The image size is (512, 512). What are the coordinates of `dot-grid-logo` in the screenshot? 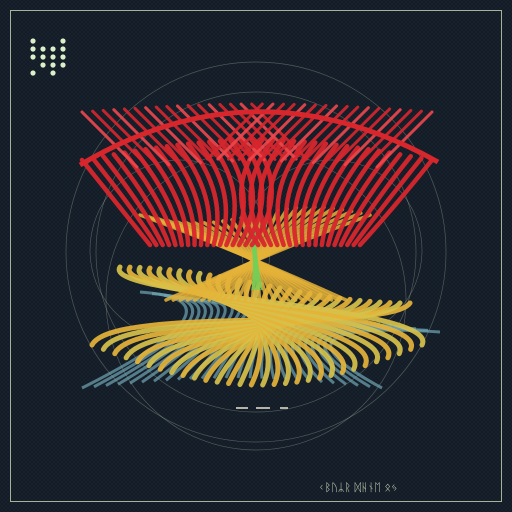 It's located at (48, 57).